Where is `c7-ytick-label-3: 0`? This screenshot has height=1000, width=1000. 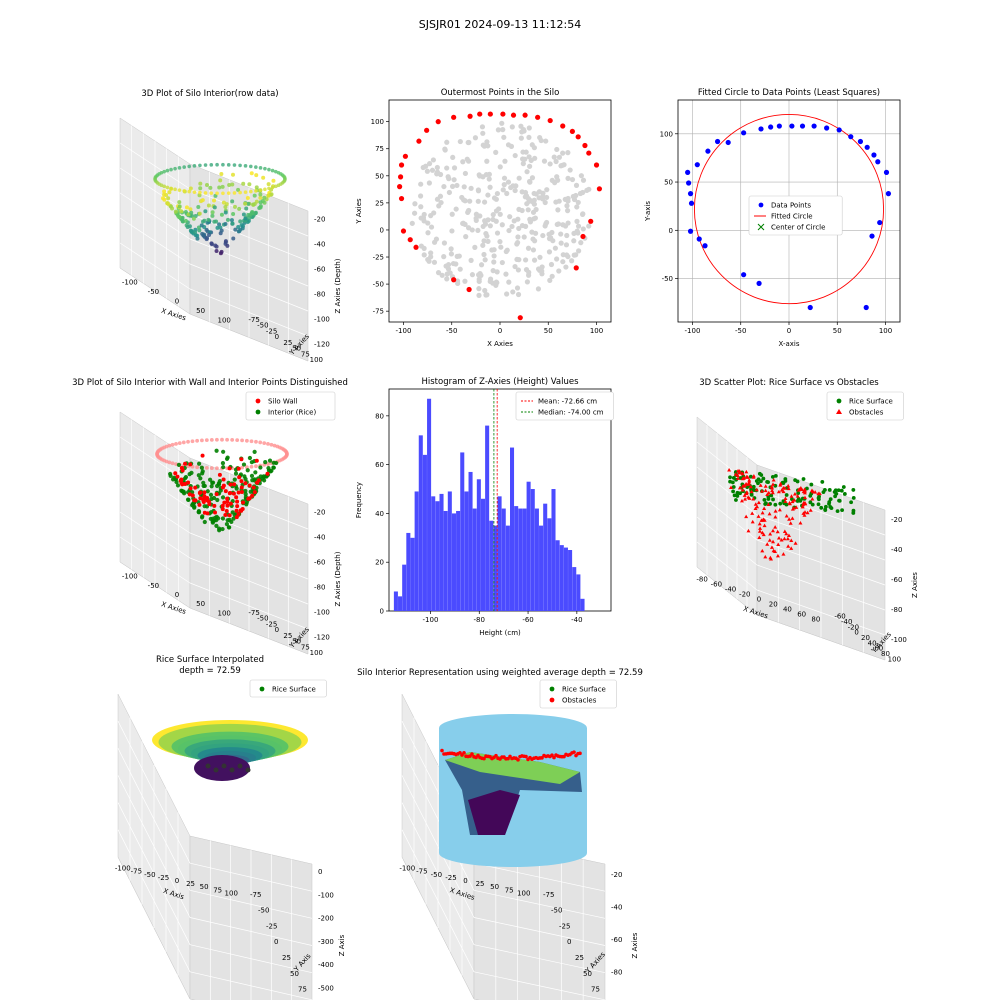 c7-ytick-label-3: 0 is located at coordinates (569, 942).